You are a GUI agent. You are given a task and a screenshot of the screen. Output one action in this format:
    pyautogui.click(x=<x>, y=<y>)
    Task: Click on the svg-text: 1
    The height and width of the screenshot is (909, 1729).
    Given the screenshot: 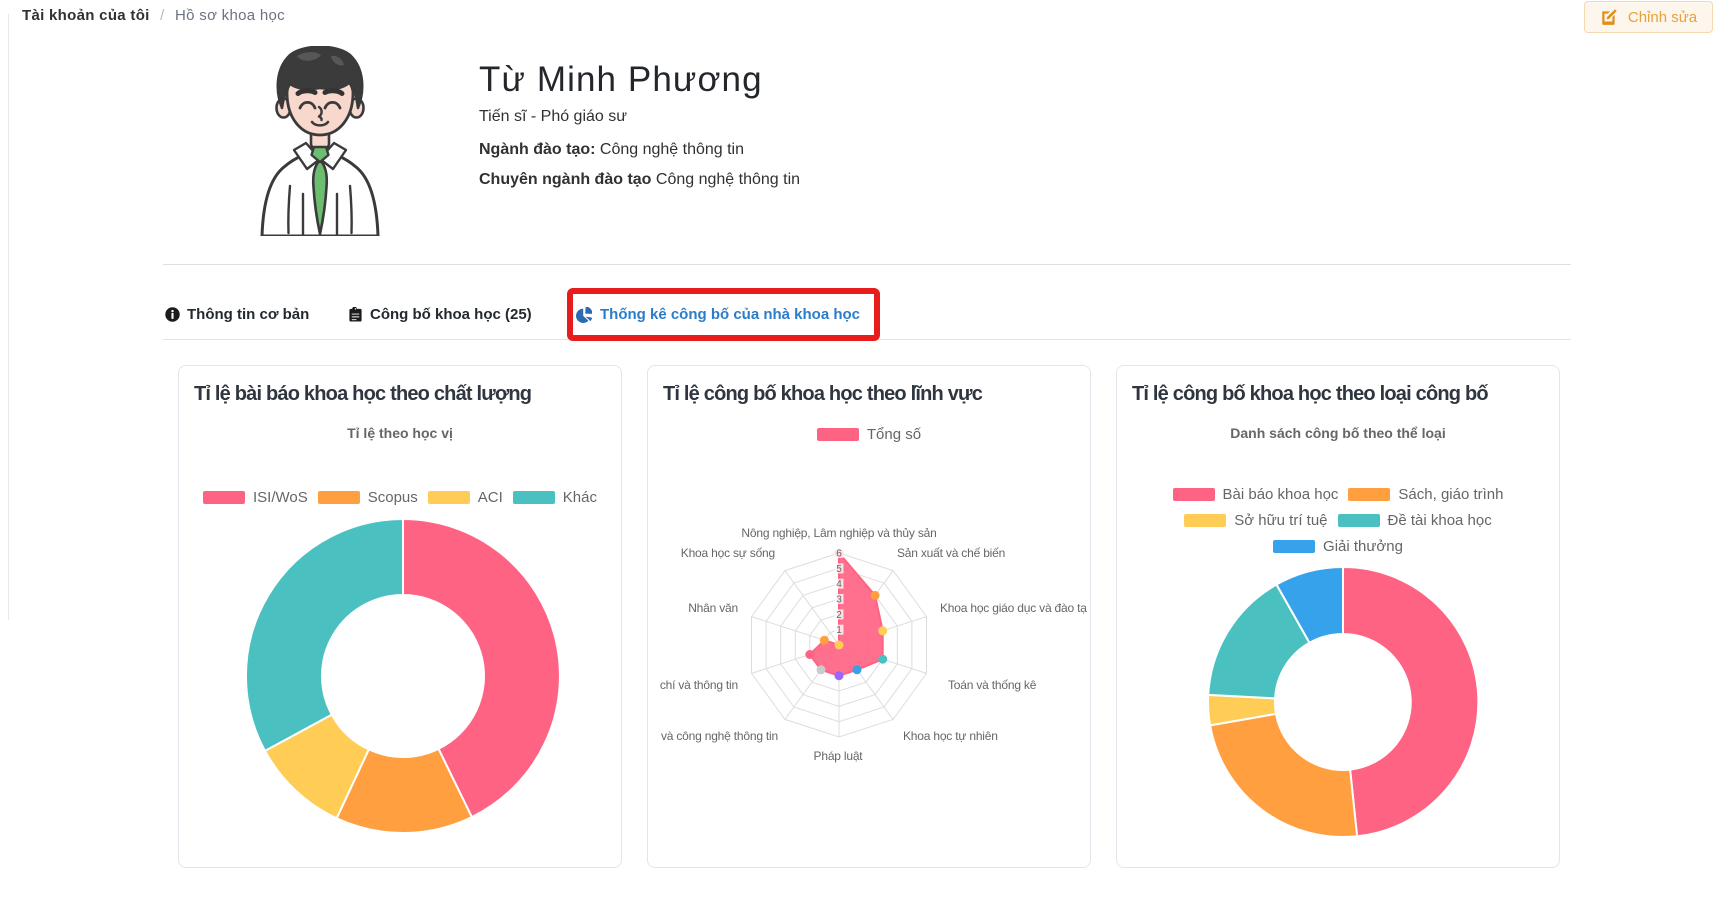 What is the action you would take?
    pyautogui.click(x=839, y=630)
    